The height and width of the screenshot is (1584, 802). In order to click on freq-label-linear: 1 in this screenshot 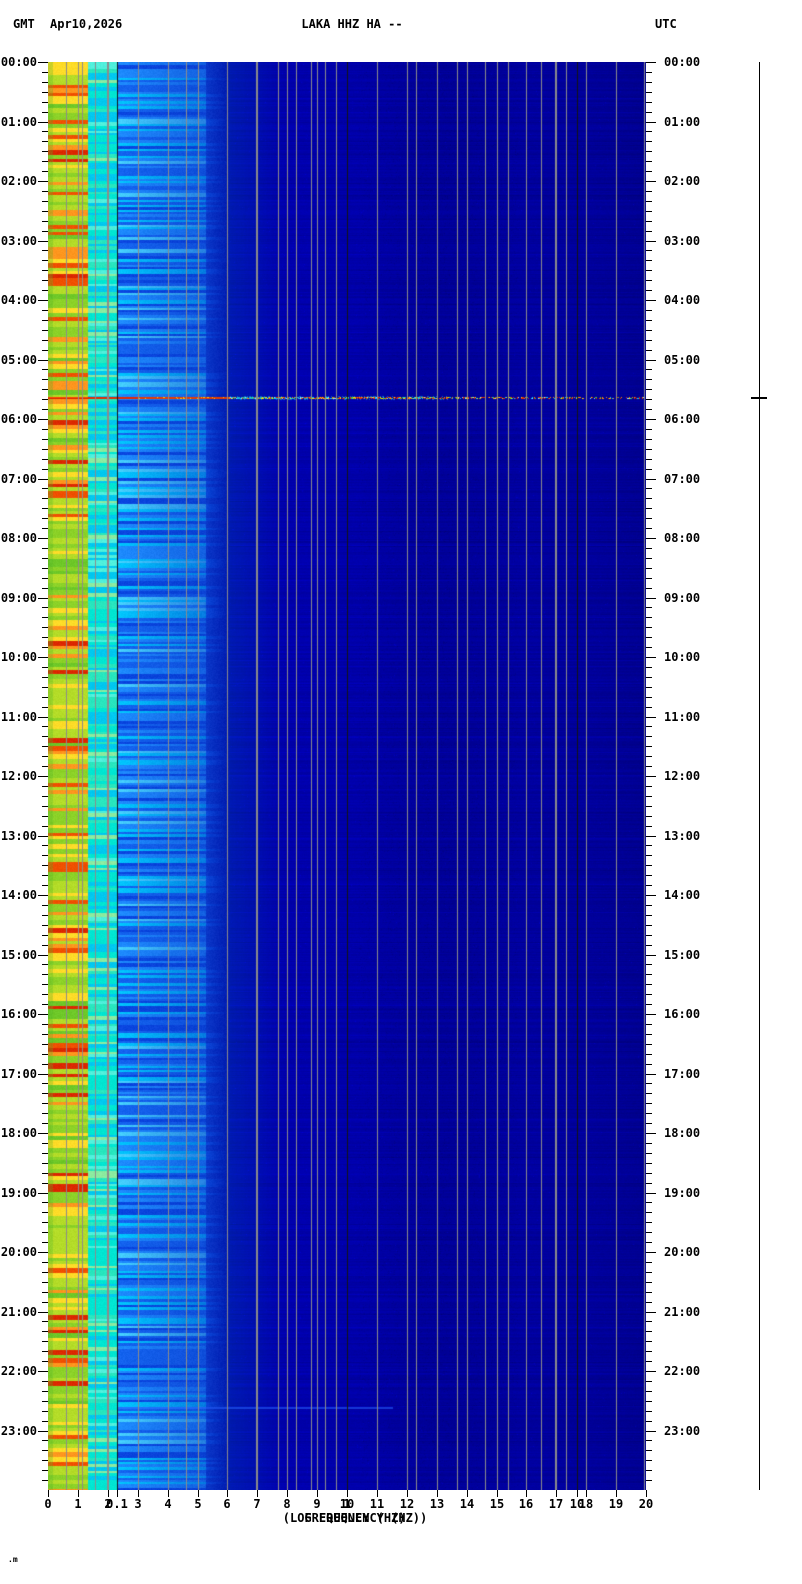, I will do `click(78, 1504)`.